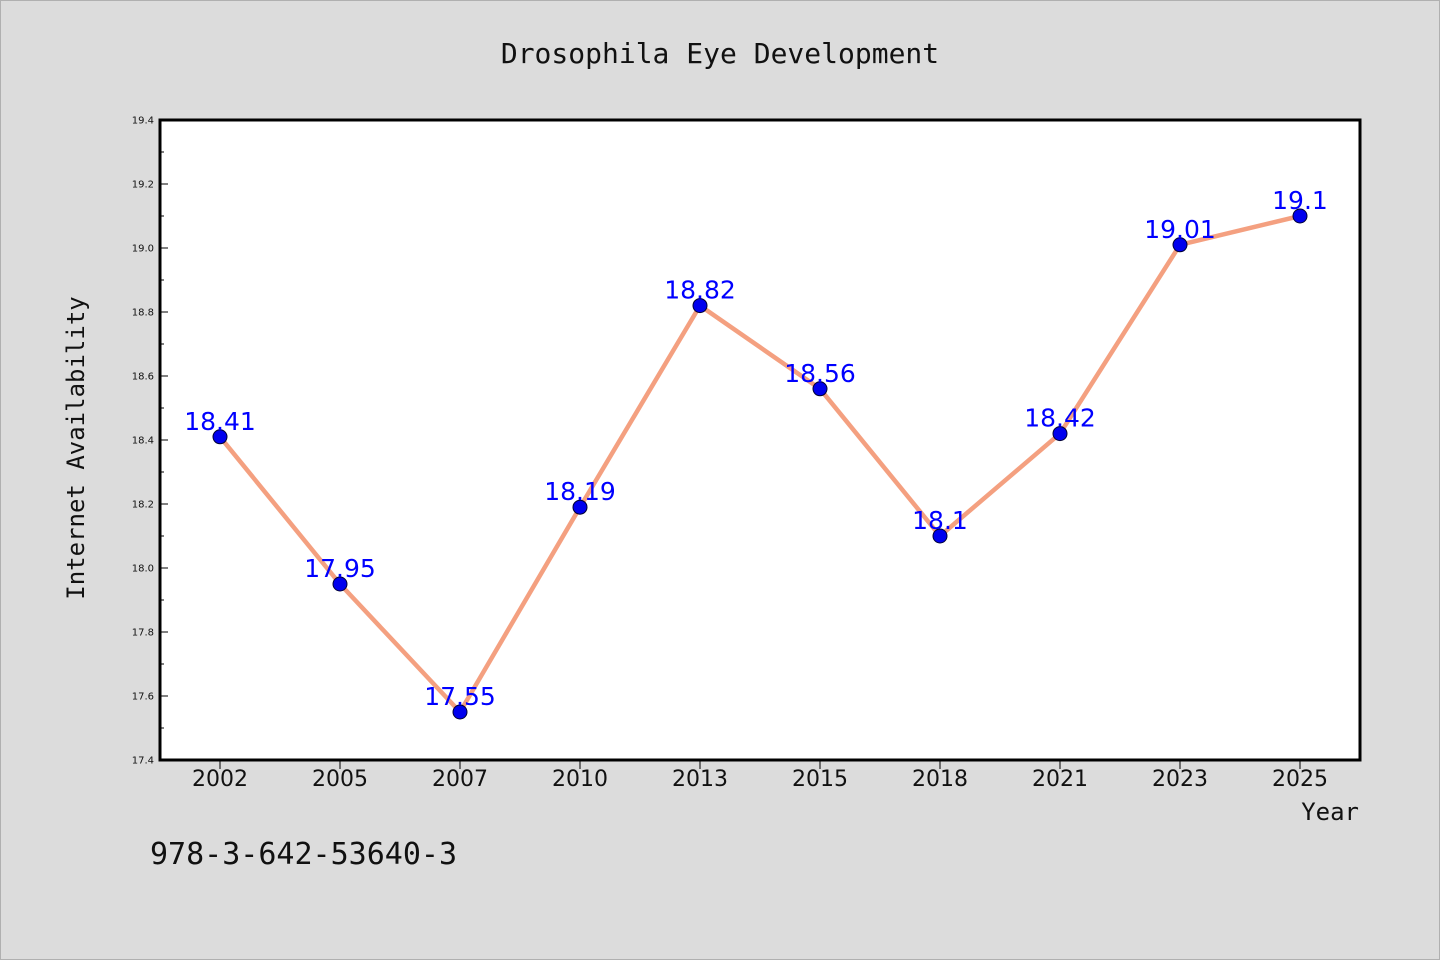 The width and height of the screenshot is (1440, 960). What do you see at coordinates (460, 696) in the screenshot?
I see `data-label: 17.55` at bounding box center [460, 696].